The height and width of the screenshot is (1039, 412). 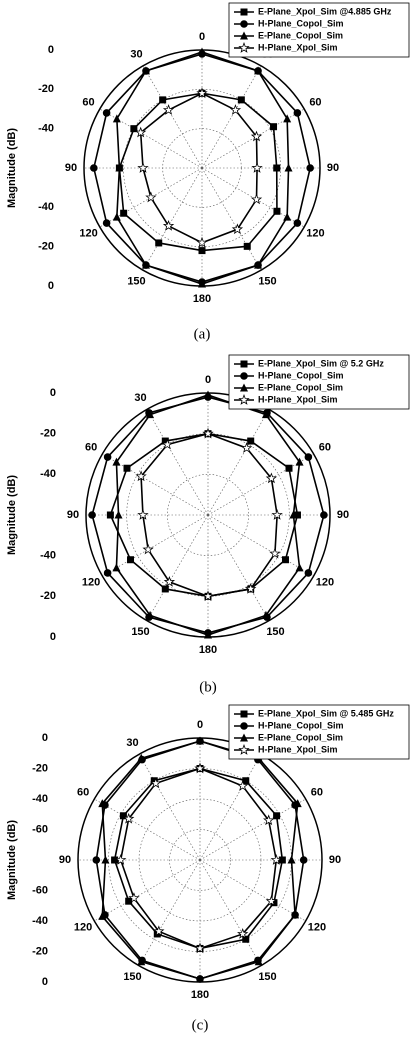 What do you see at coordinates (208, 687) in the screenshot?
I see `caption: (b)` at bounding box center [208, 687].